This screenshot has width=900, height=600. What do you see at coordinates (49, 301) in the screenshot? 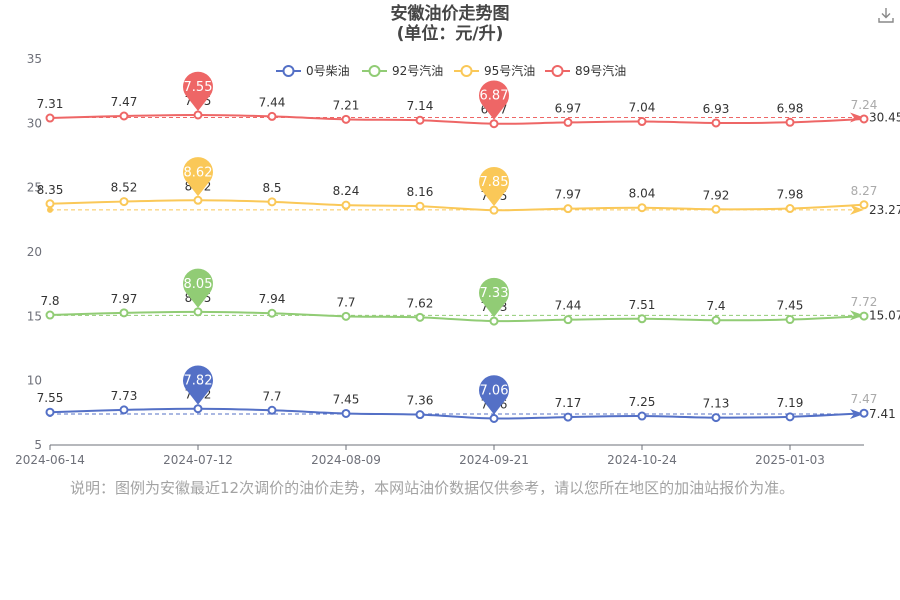
I see `data-label: 7.8` at bounding box center [49, 301].